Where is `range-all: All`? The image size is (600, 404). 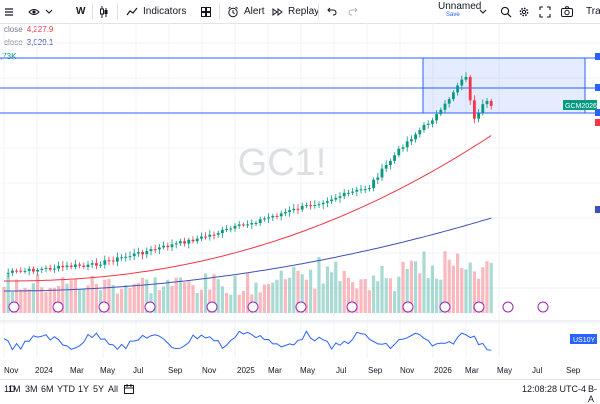 range-all: All is located at coordinates (113, 389).